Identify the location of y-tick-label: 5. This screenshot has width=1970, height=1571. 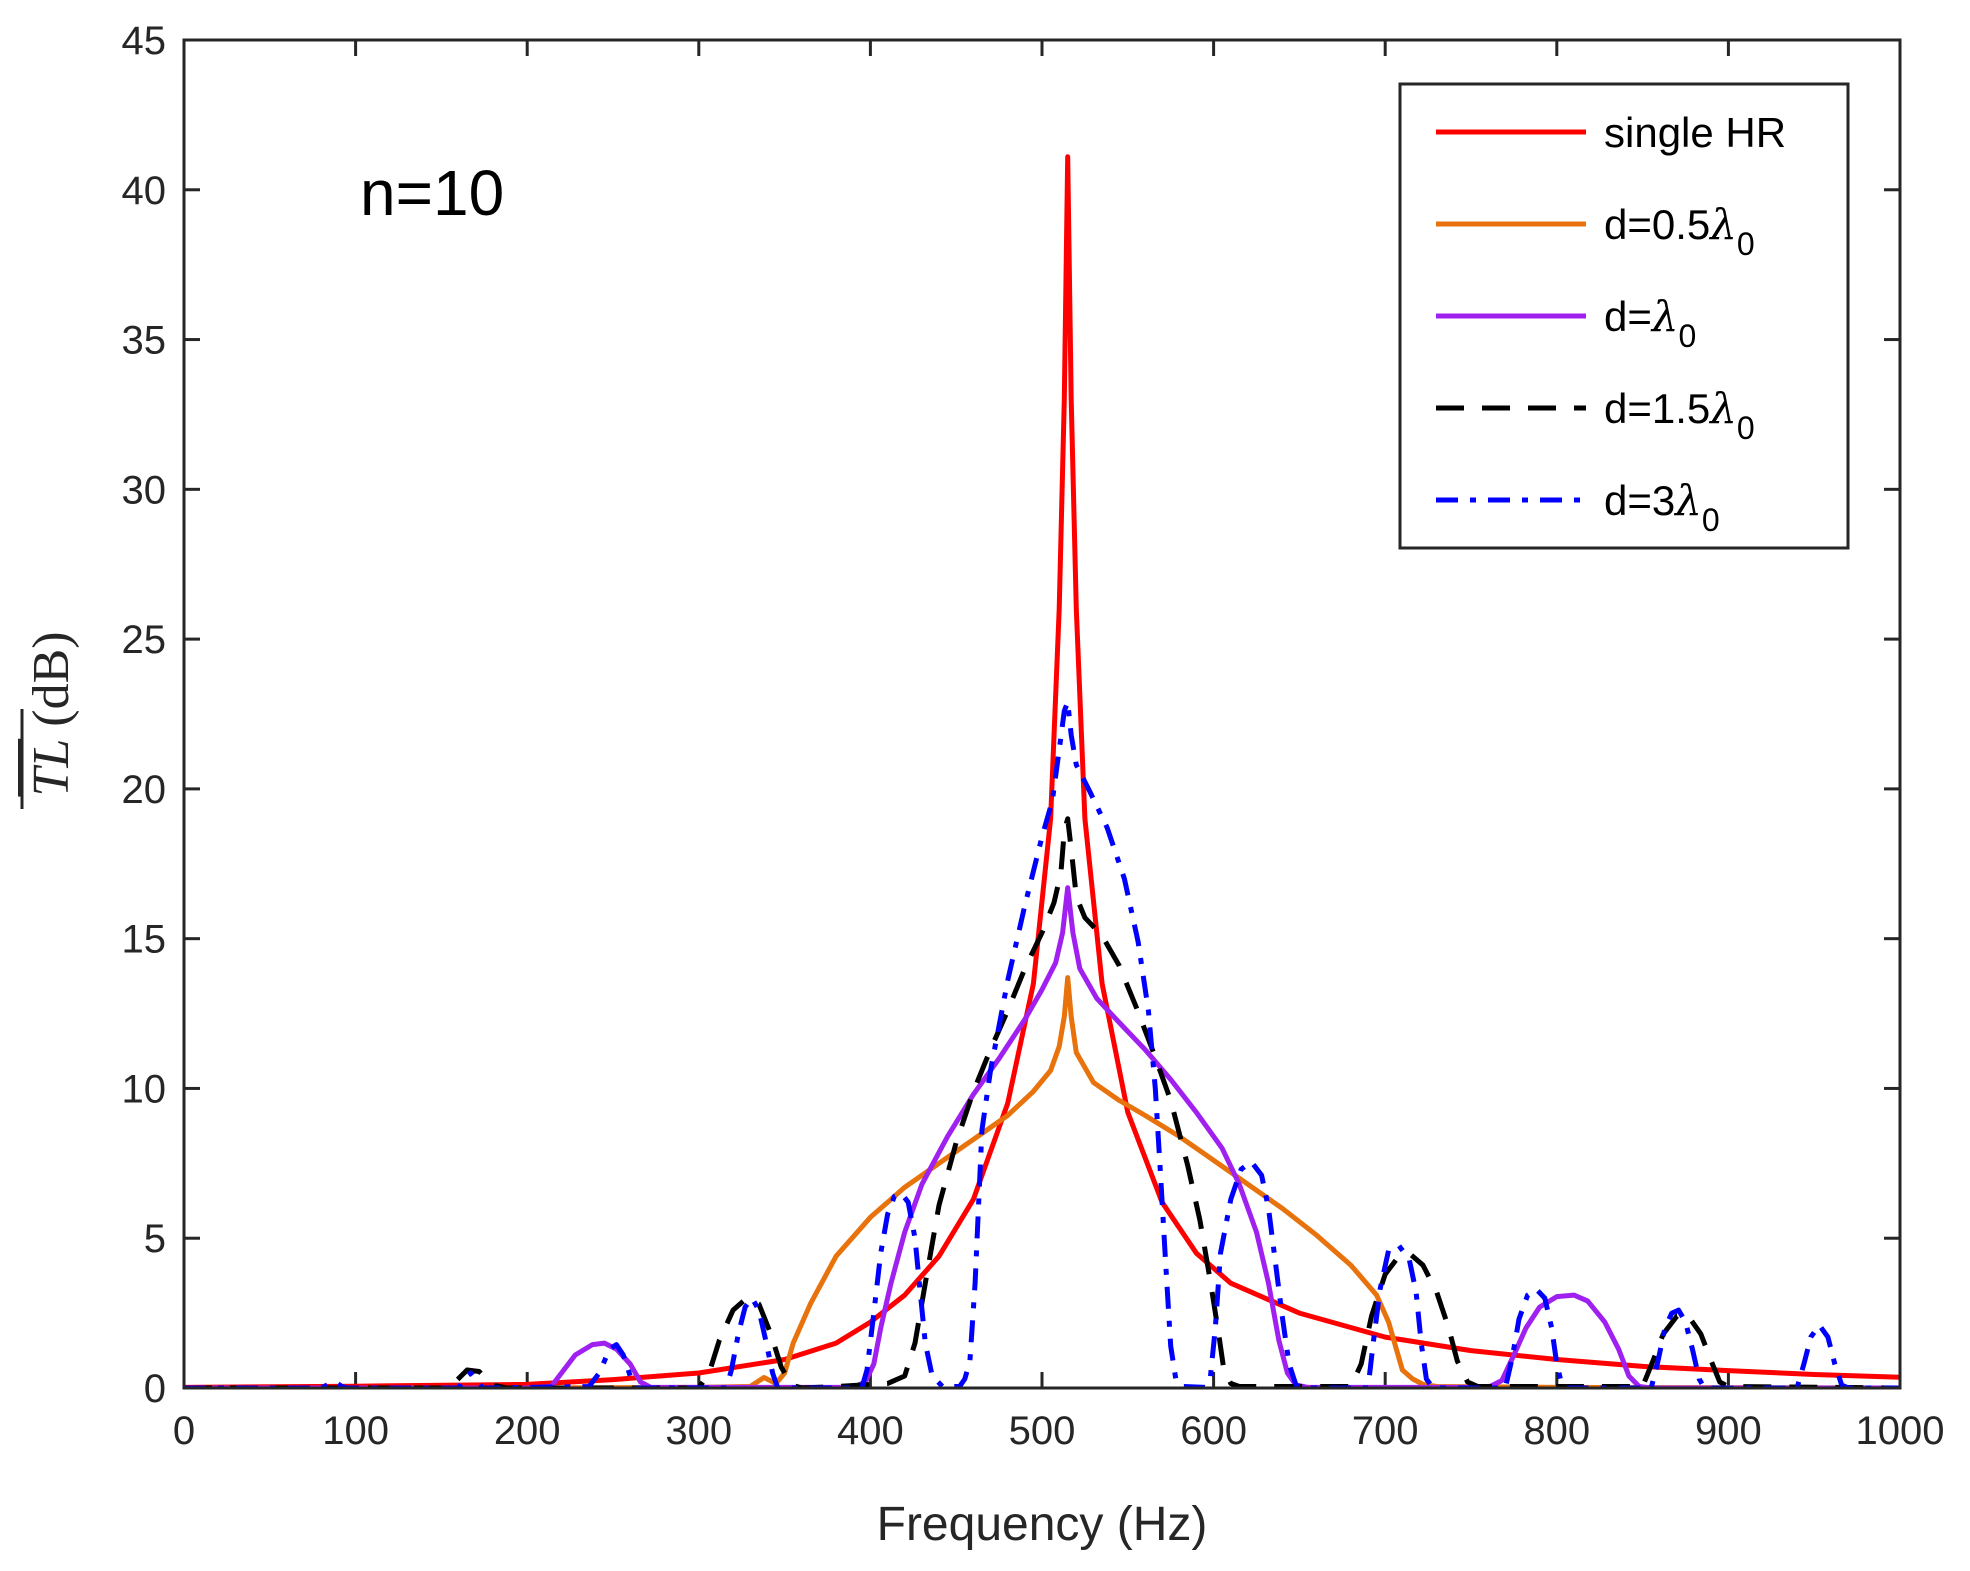
(155, 1239).